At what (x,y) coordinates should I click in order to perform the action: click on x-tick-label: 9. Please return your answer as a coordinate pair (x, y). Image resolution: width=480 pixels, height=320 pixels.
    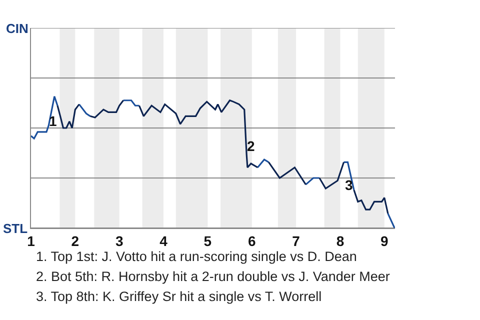
    Looking at the image, I should click on (384, 240).